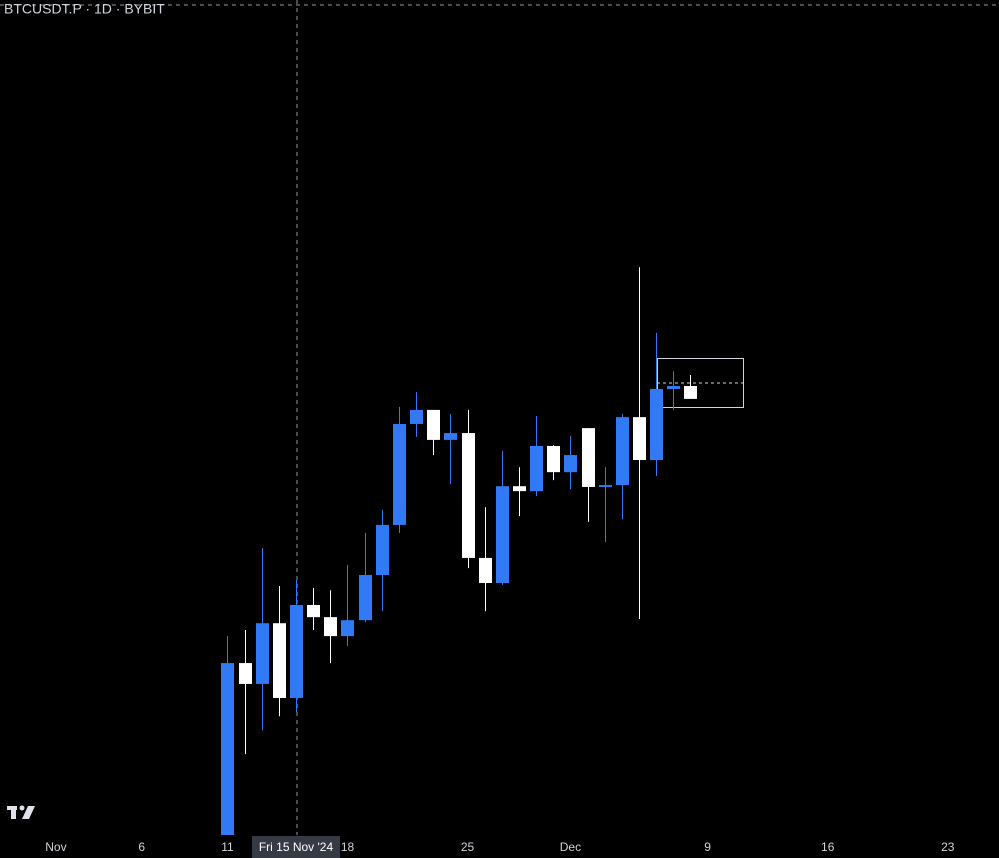  I want to click on x-tick-label: Dec, so click(570, 847).